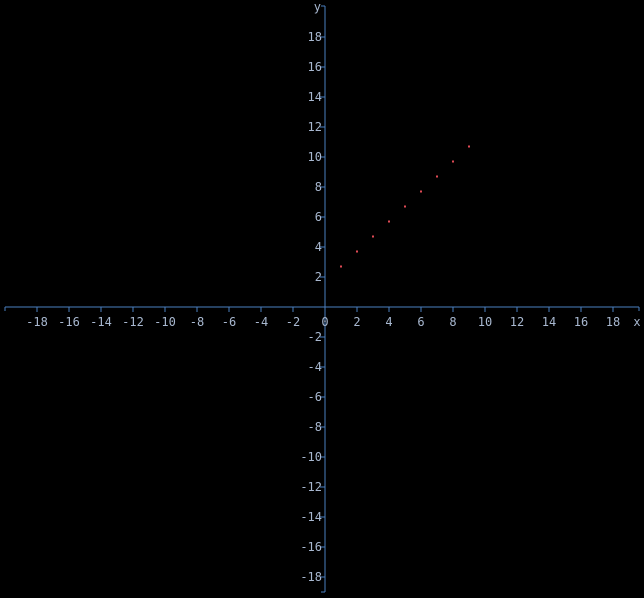 Image resolution: width=644 pixels, height=598 pixels. I want to click on x-tick-label: -4, so click(261, 322).